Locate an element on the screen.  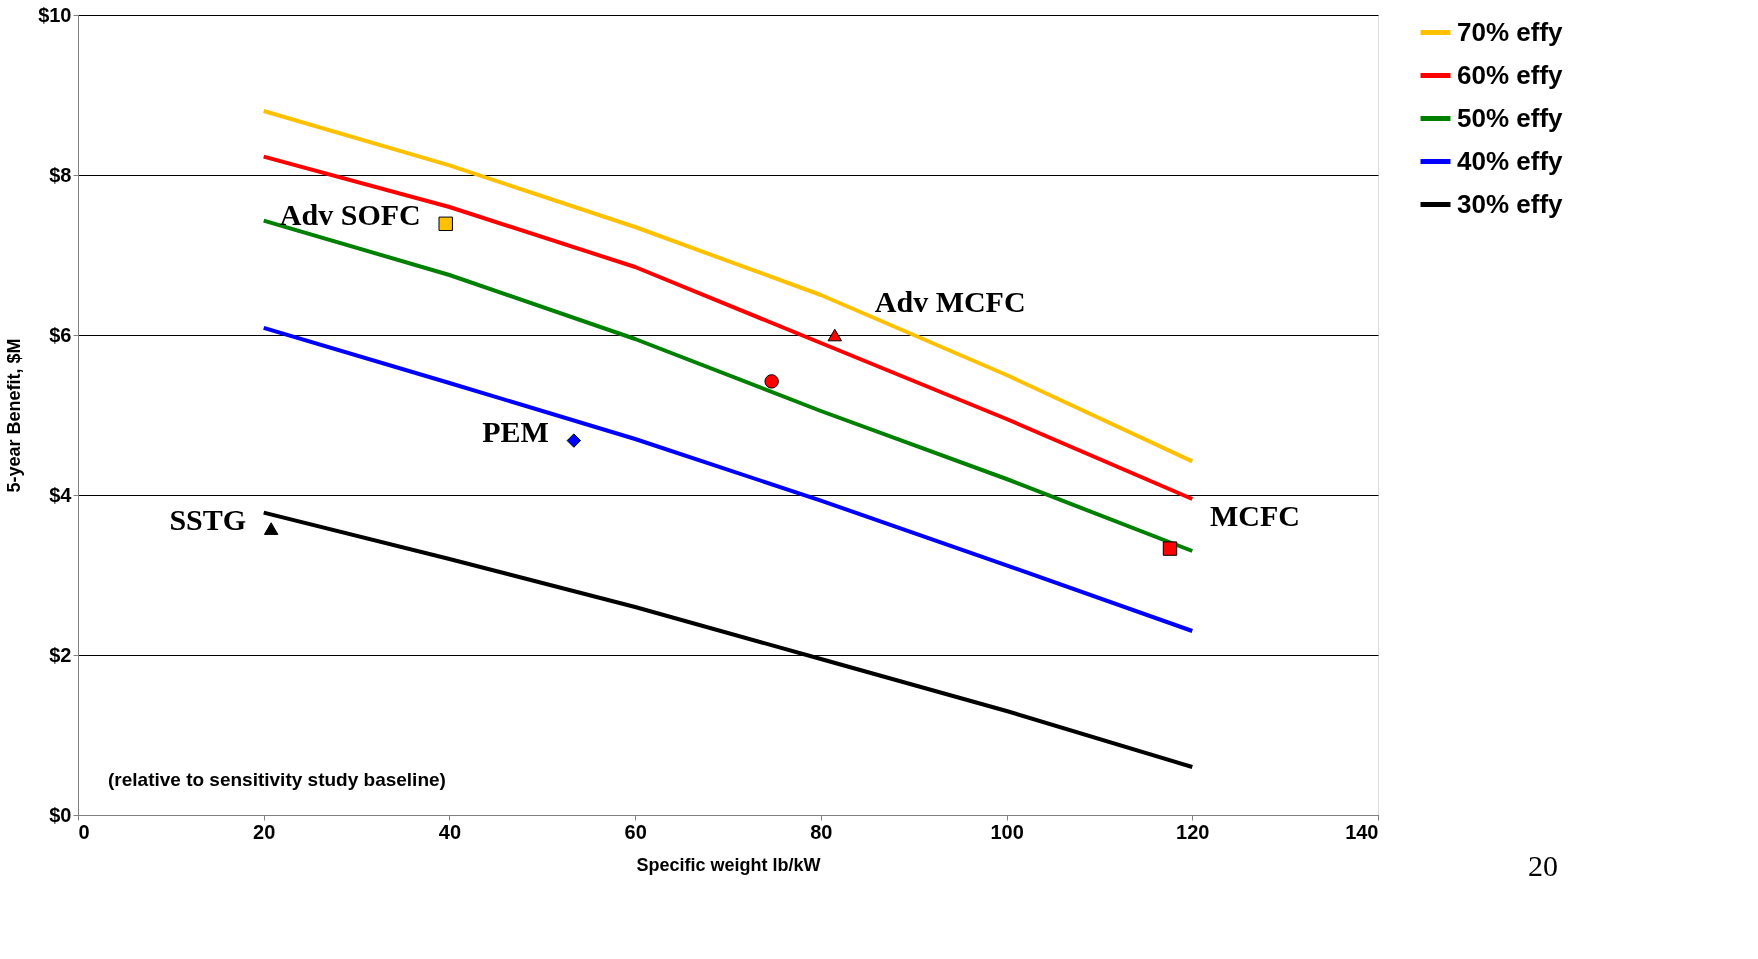
y-tick-label: $0 is located at coordinates (60, 814).